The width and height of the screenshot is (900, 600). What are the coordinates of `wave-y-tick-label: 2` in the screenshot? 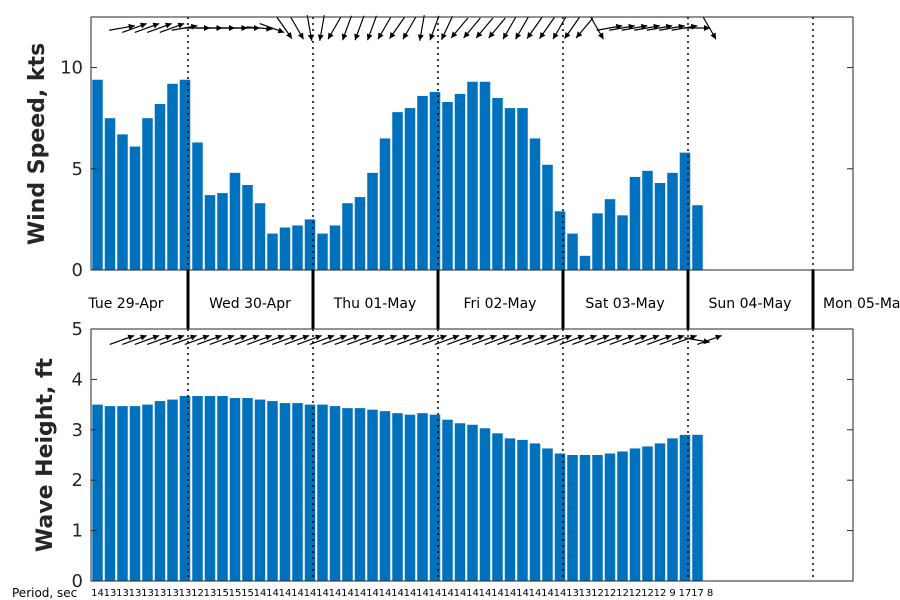 It's located at (77, 480).